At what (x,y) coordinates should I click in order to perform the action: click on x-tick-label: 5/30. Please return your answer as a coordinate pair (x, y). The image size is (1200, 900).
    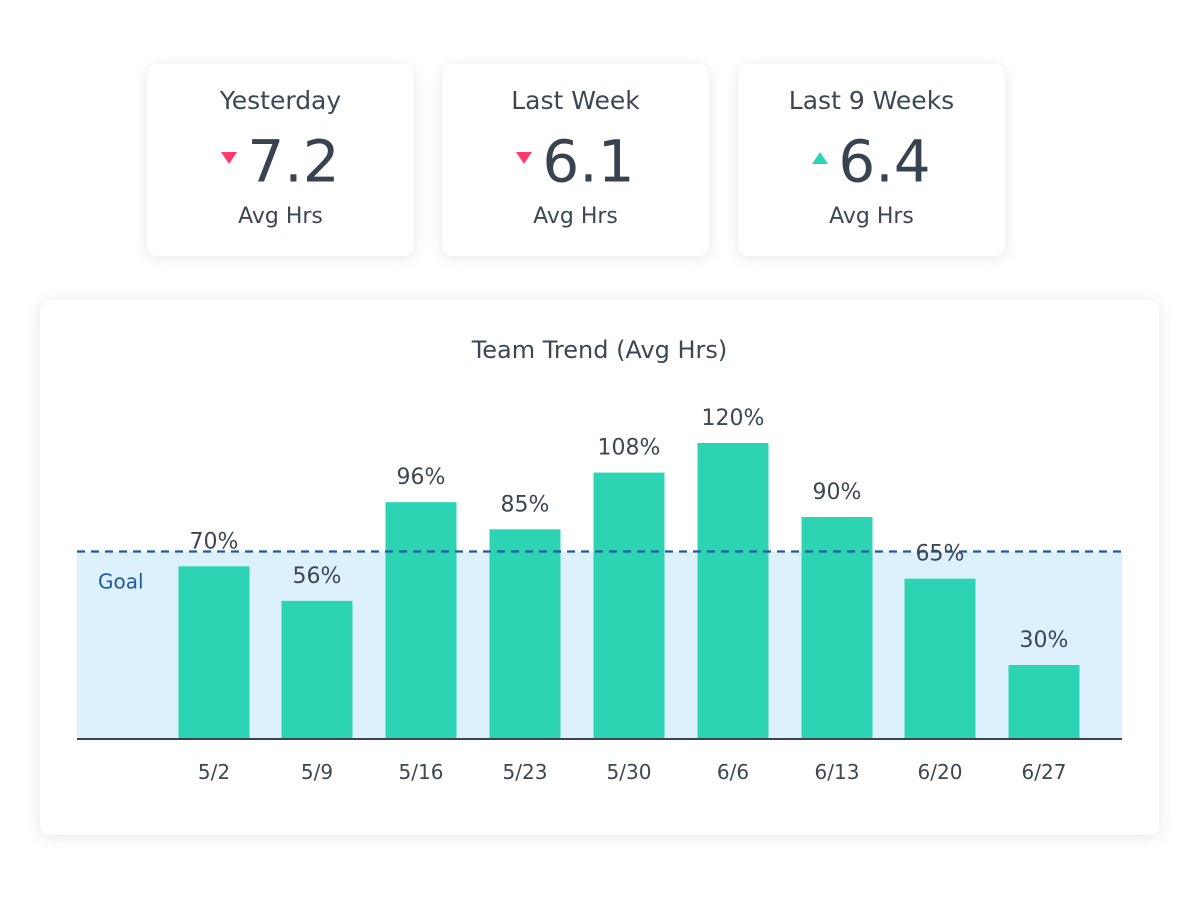
    Looking at the image, I should click on (629, 772).